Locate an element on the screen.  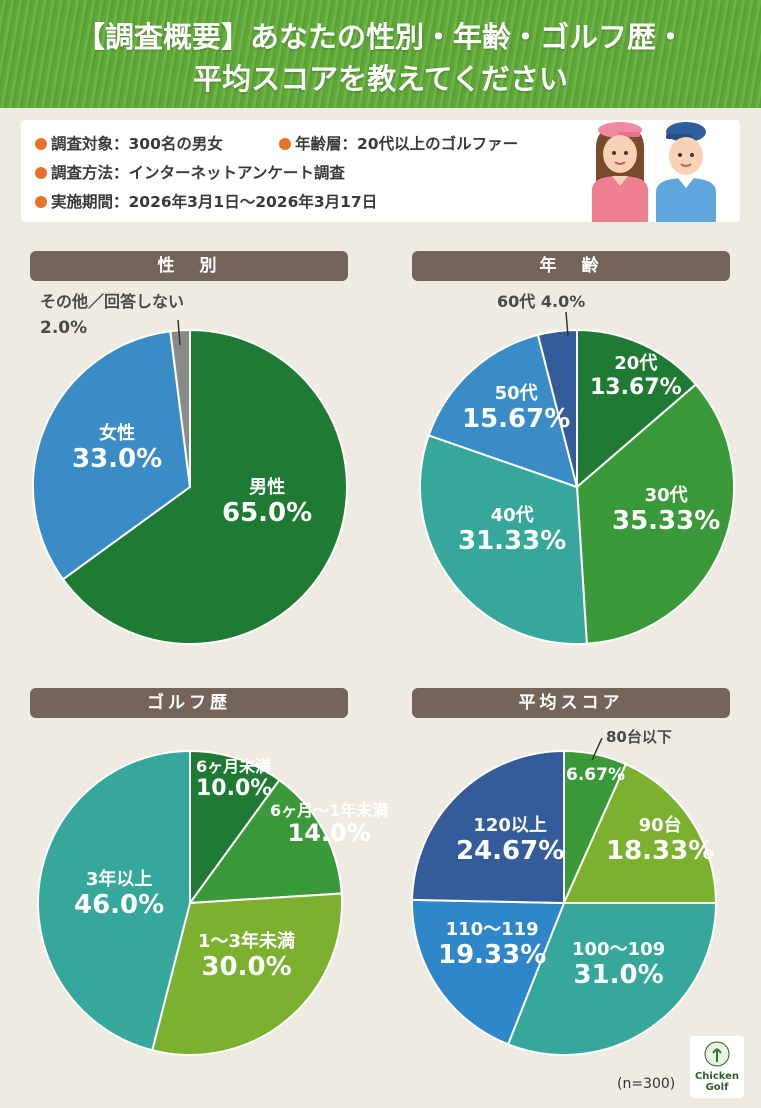
score-120plus-slice is located at coordinates (488, 827).